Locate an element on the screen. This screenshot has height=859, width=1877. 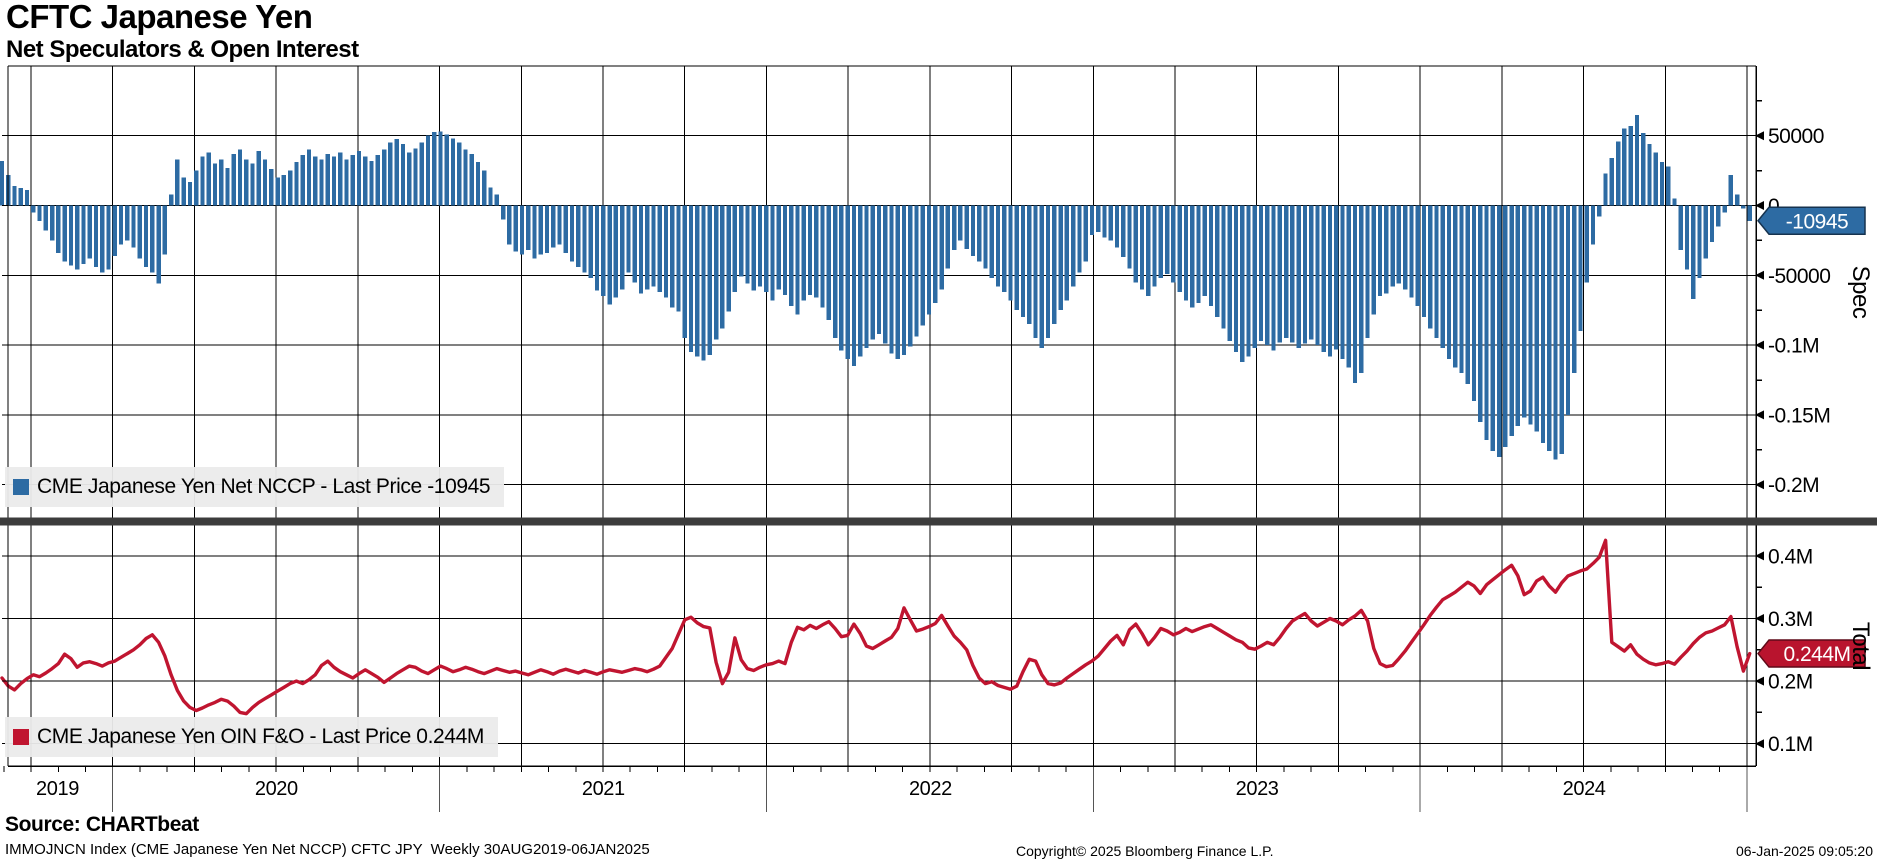
last-price-badge-label: -10945 is located at coordinates (1817, 221).